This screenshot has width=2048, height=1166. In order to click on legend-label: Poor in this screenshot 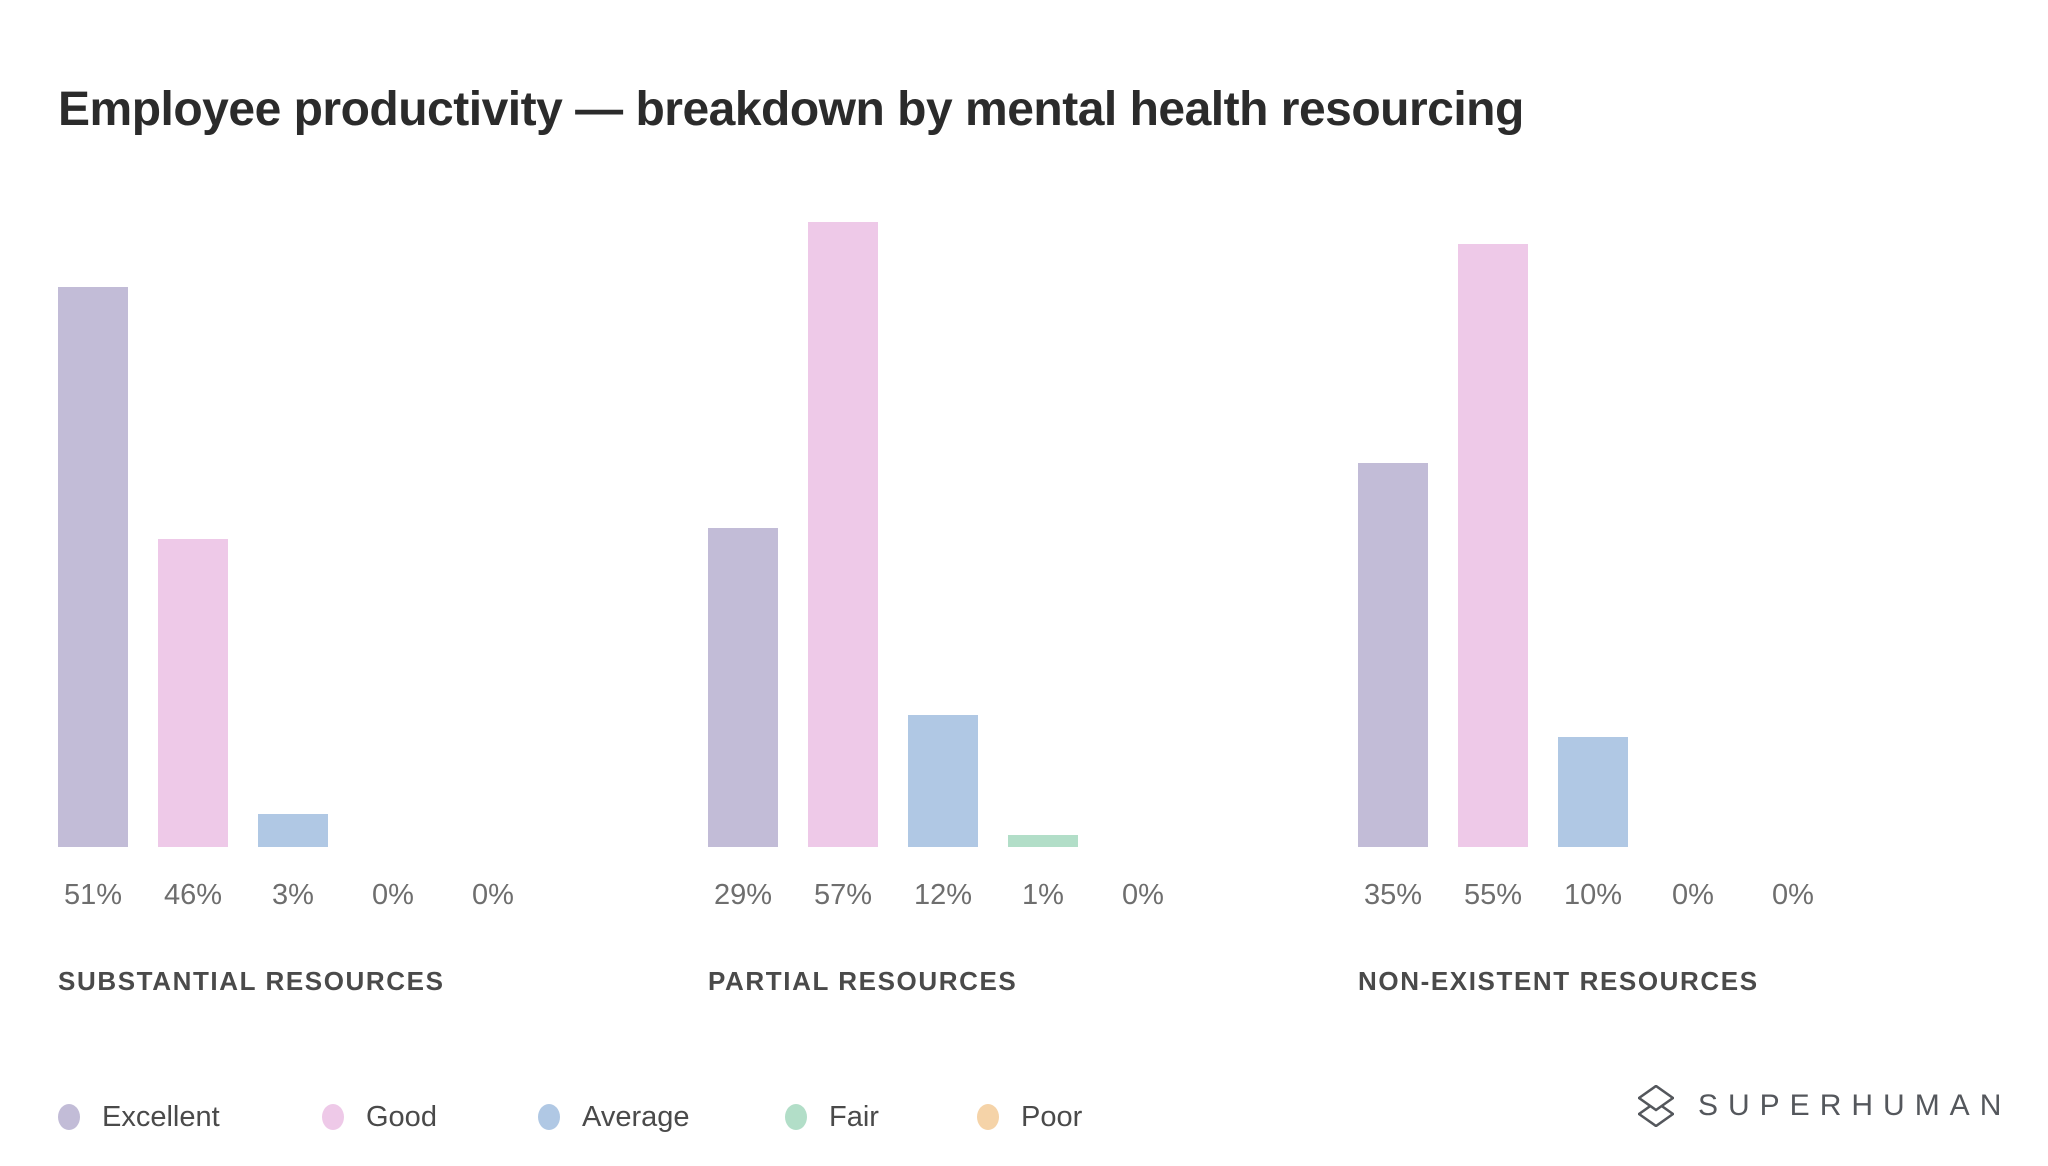, I will do `click(1052, 1116)`.